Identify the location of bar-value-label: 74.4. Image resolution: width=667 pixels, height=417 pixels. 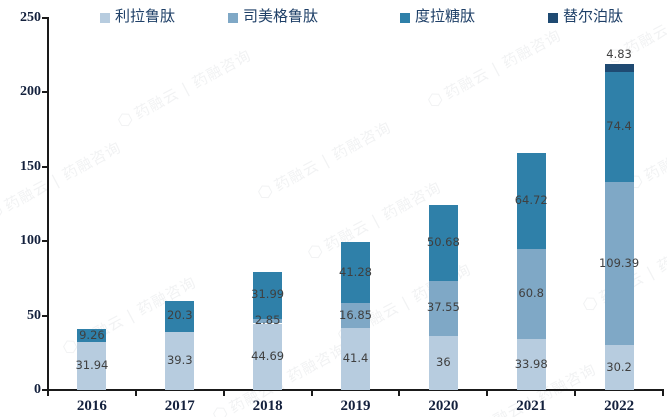
(619, 125).